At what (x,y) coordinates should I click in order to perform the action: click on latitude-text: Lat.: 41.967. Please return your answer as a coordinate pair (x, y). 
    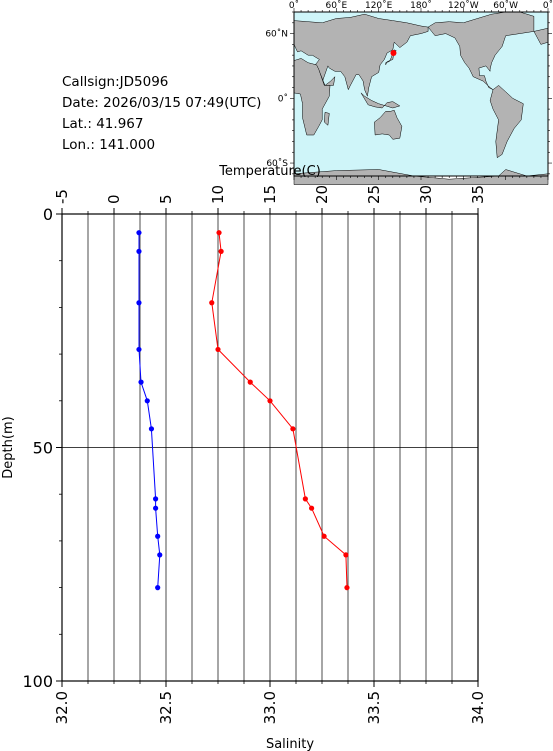
    Looking at the image, I should click on (103, 124).